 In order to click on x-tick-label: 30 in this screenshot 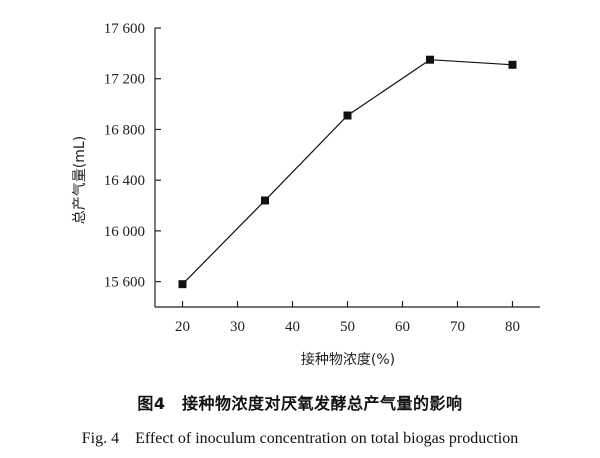, I will do `click(237, 327)`.